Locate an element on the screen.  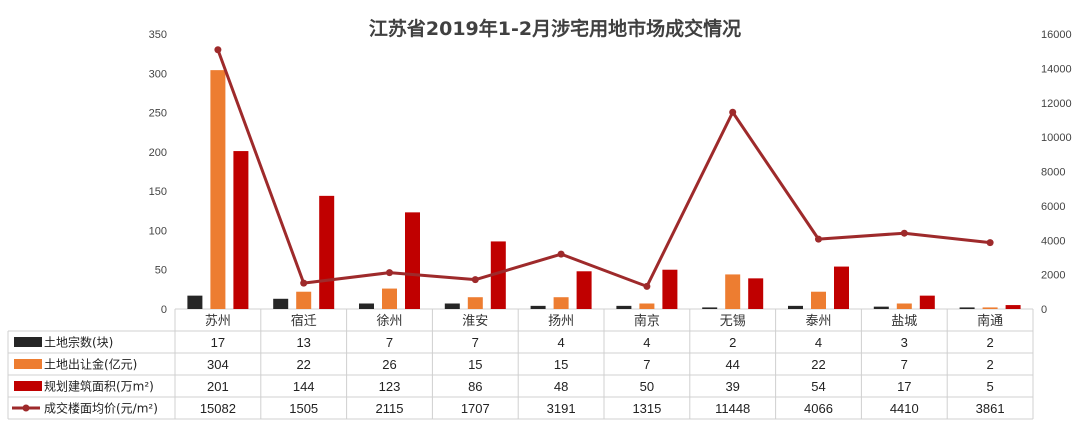
left-tick-label: 0 is located at coordinates (164, 310).